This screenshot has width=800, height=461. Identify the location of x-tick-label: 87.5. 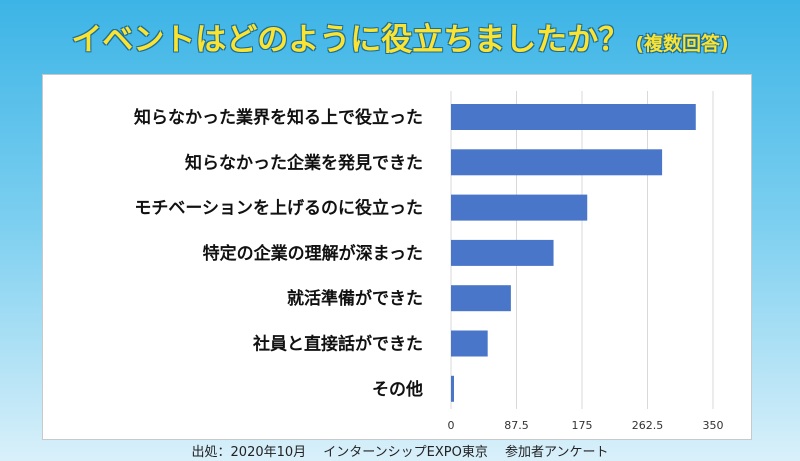
(516, 425).